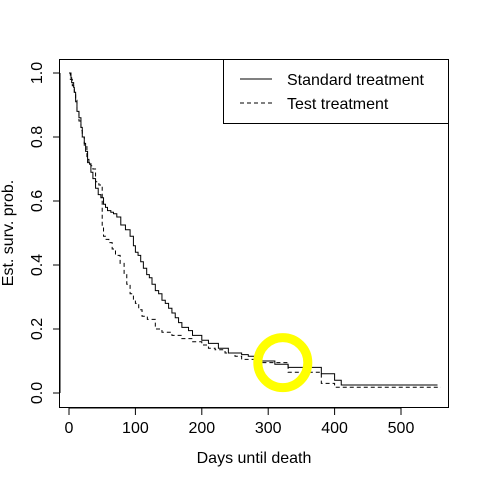 Image resolution: width=480 pixels, height=480 pixels. What do you see at coordinates (37, 137) in the screenshot?
I see `y-tick-label: 0.8` at bounding box center [37, 137].